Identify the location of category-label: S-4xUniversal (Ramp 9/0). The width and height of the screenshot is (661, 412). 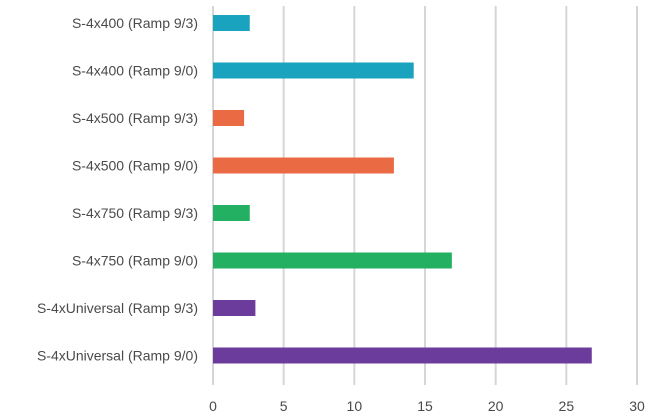
(117, 356).